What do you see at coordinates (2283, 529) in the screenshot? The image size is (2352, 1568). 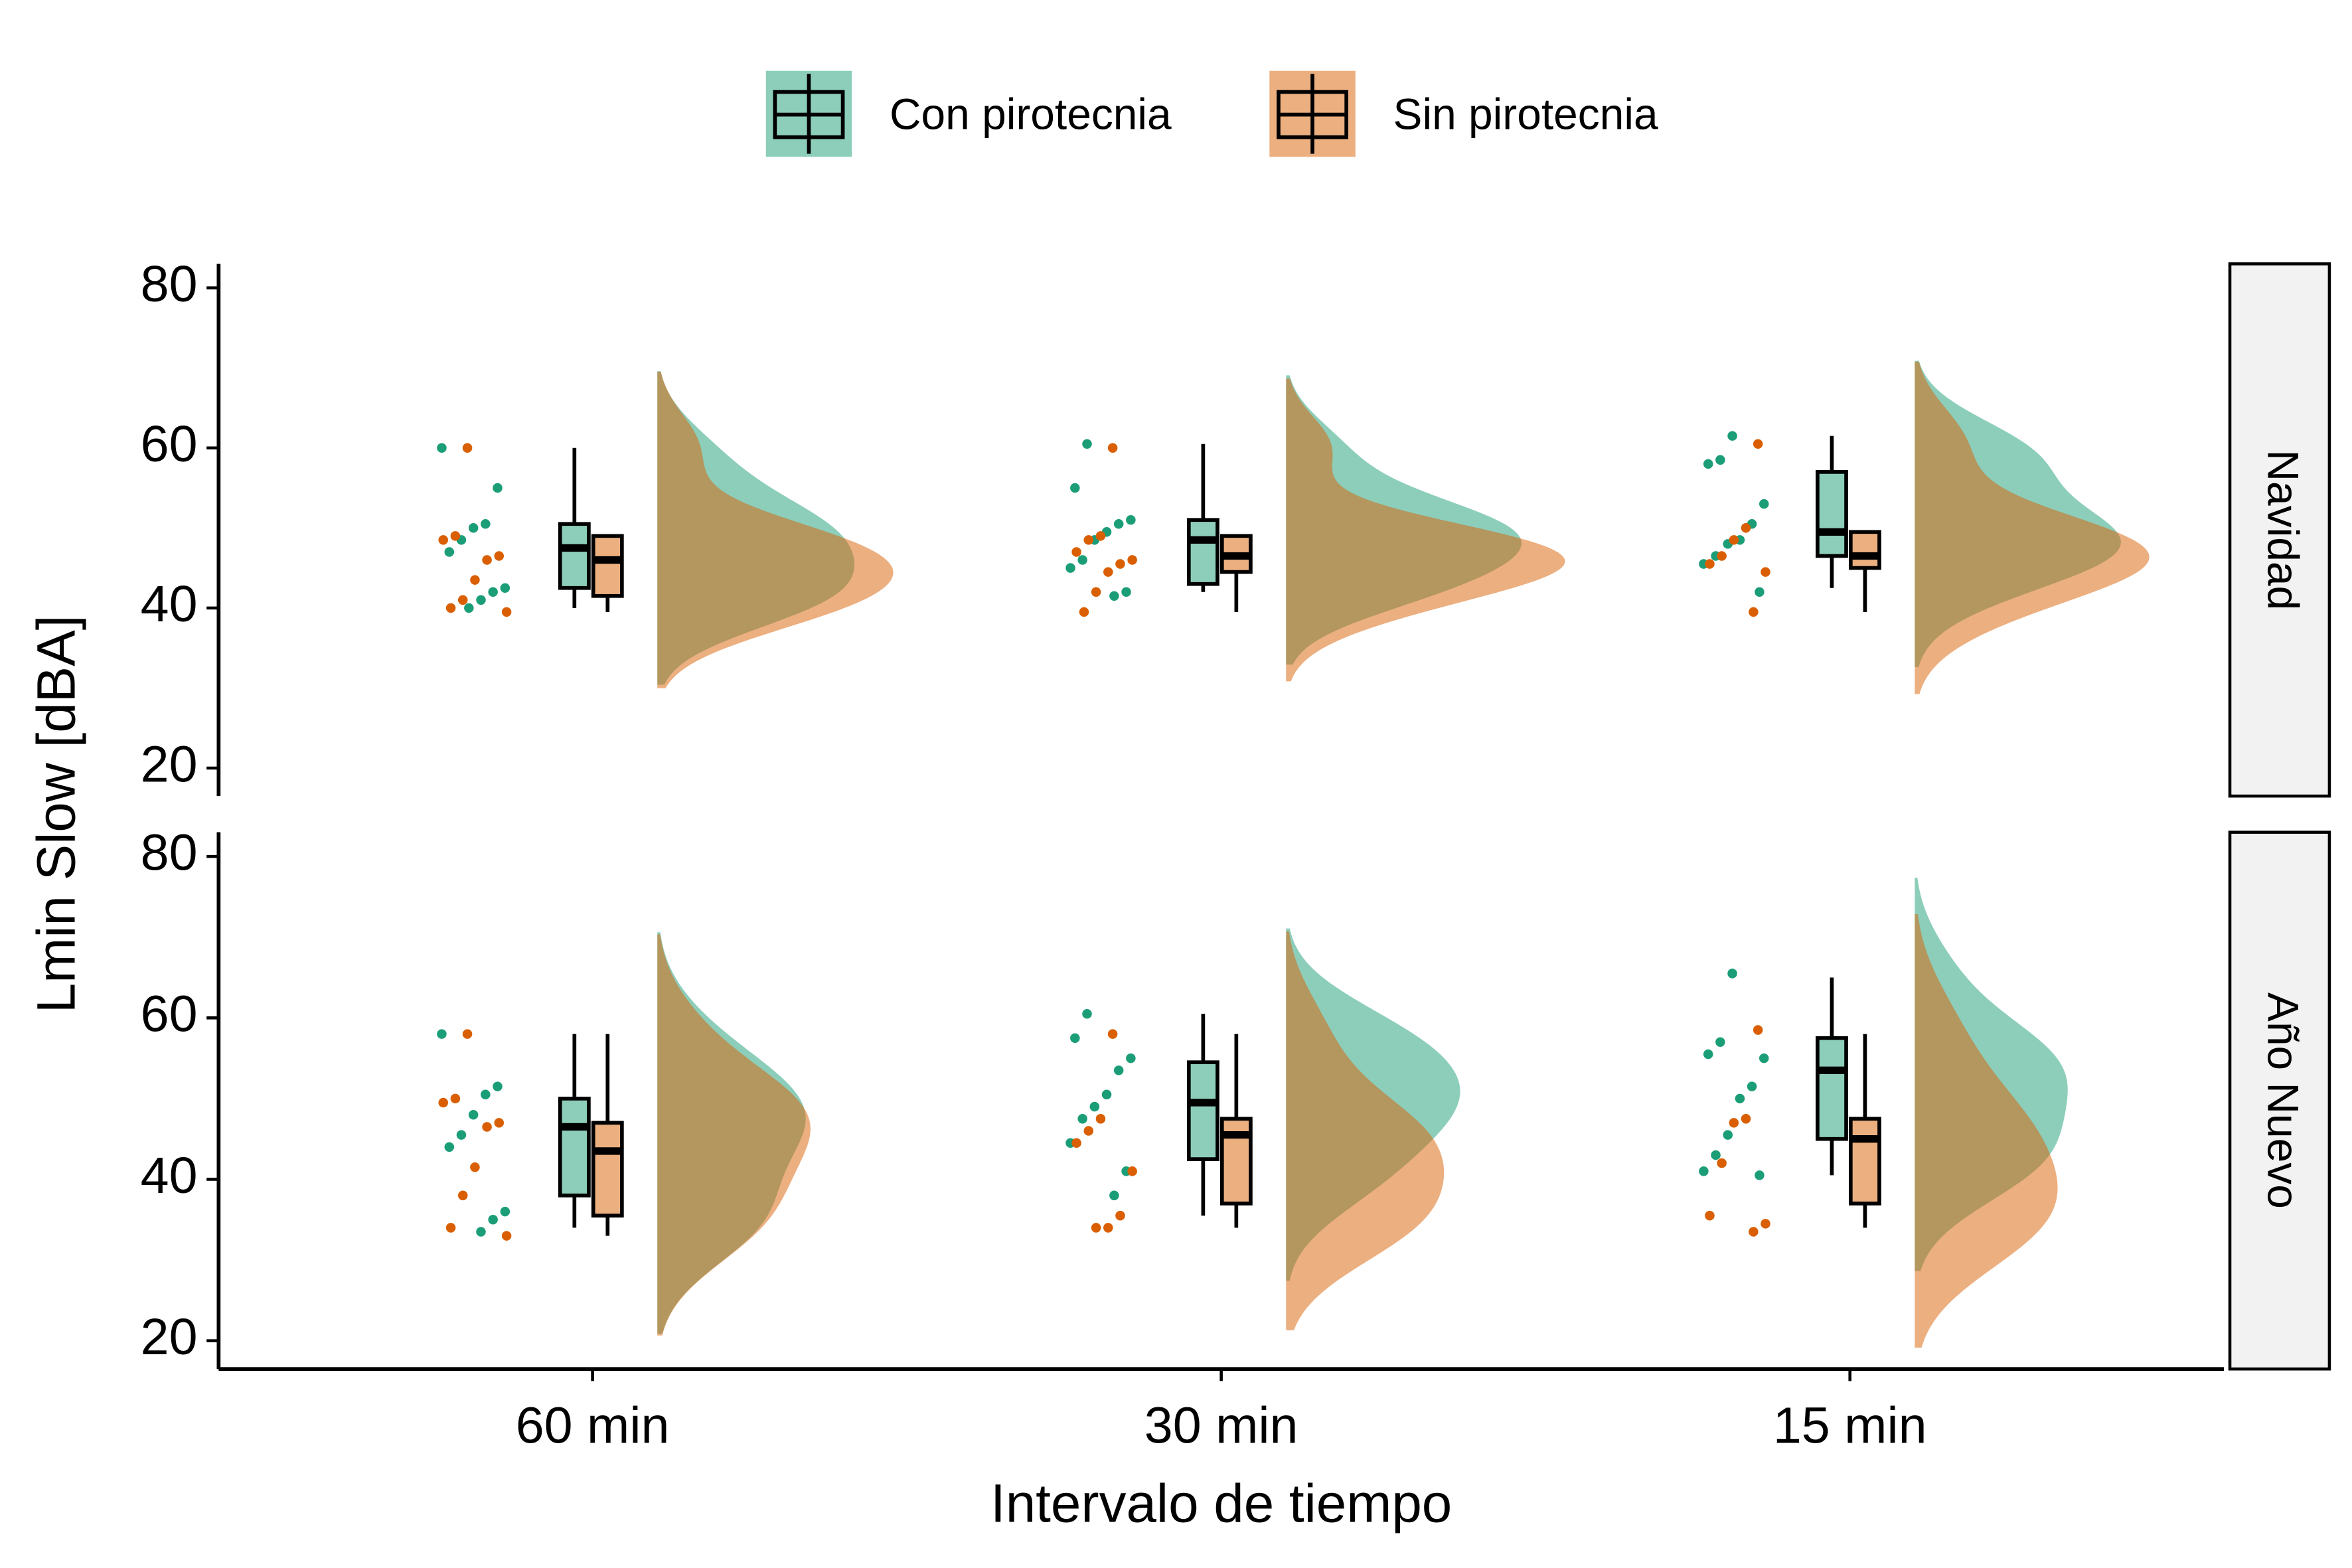 I see `facet-label: Navidad` at bounding box center [2283, 529].